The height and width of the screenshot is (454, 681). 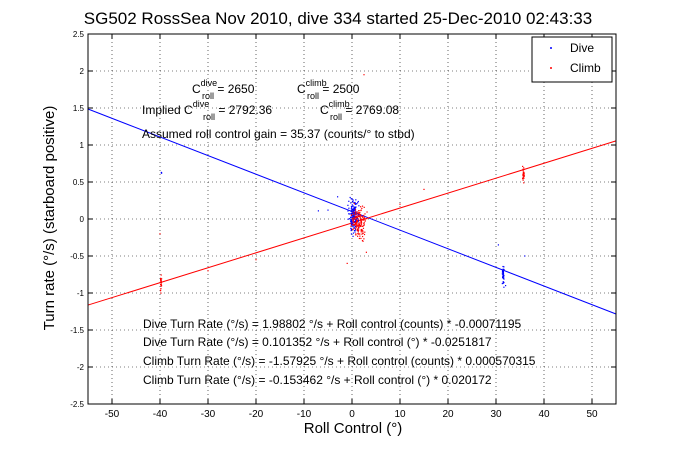 What do you see at coordinates (79, 108) in the screenshot?
I see `y-tick-label: 1.5` at bounding box center [79, 108].